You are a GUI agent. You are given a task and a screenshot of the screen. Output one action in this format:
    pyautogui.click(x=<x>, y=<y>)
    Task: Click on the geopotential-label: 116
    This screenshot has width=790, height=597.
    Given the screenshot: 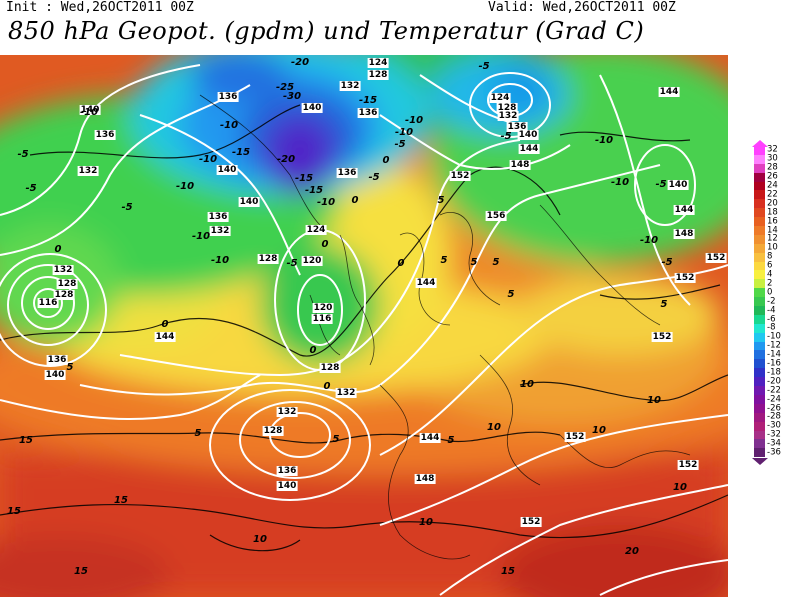 What is the action you would take?
    pyautogui.click(x=48, y=303)
    